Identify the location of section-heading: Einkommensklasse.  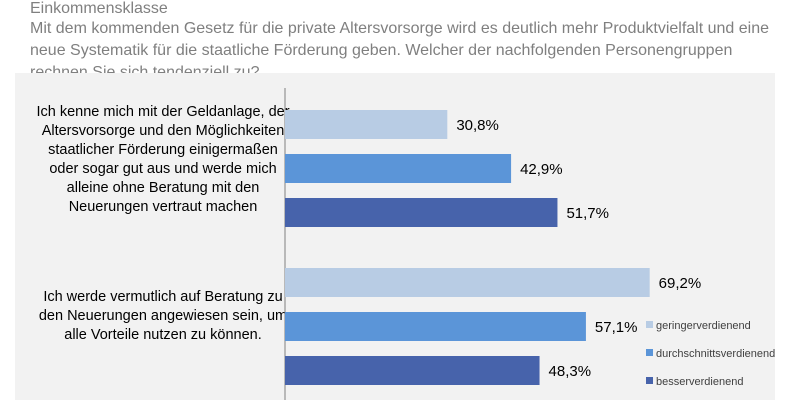
(99, 8).